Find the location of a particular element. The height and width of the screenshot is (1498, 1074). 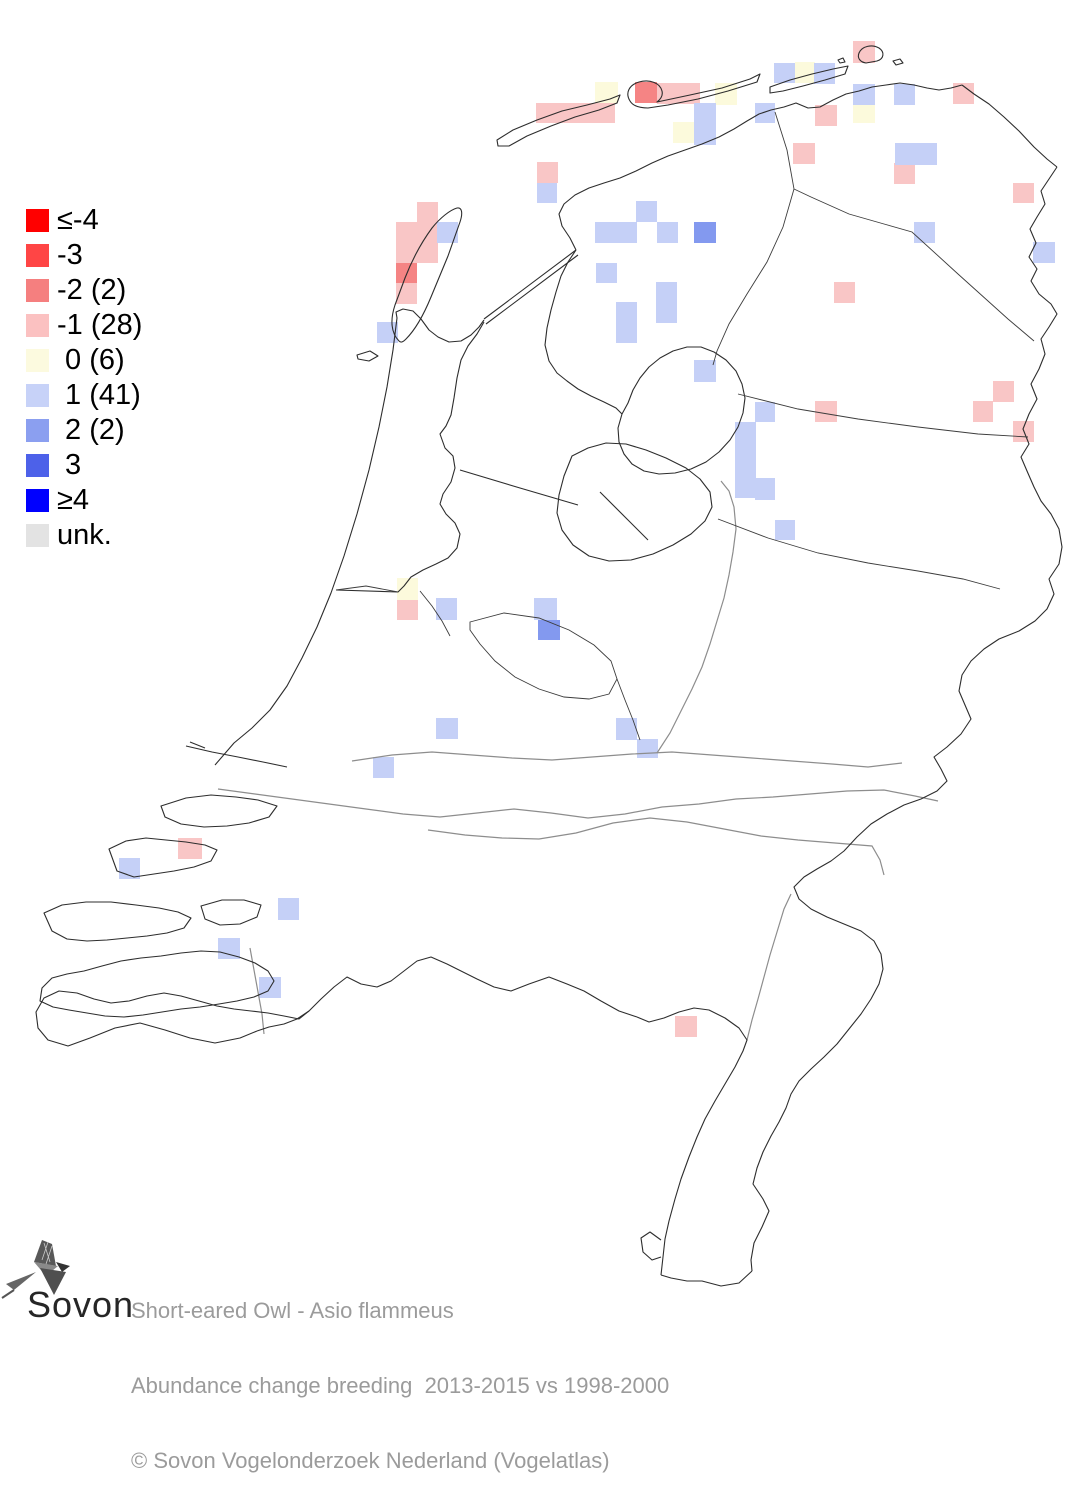

legend-label: 1 (41) is located at coordinates (99, 395).